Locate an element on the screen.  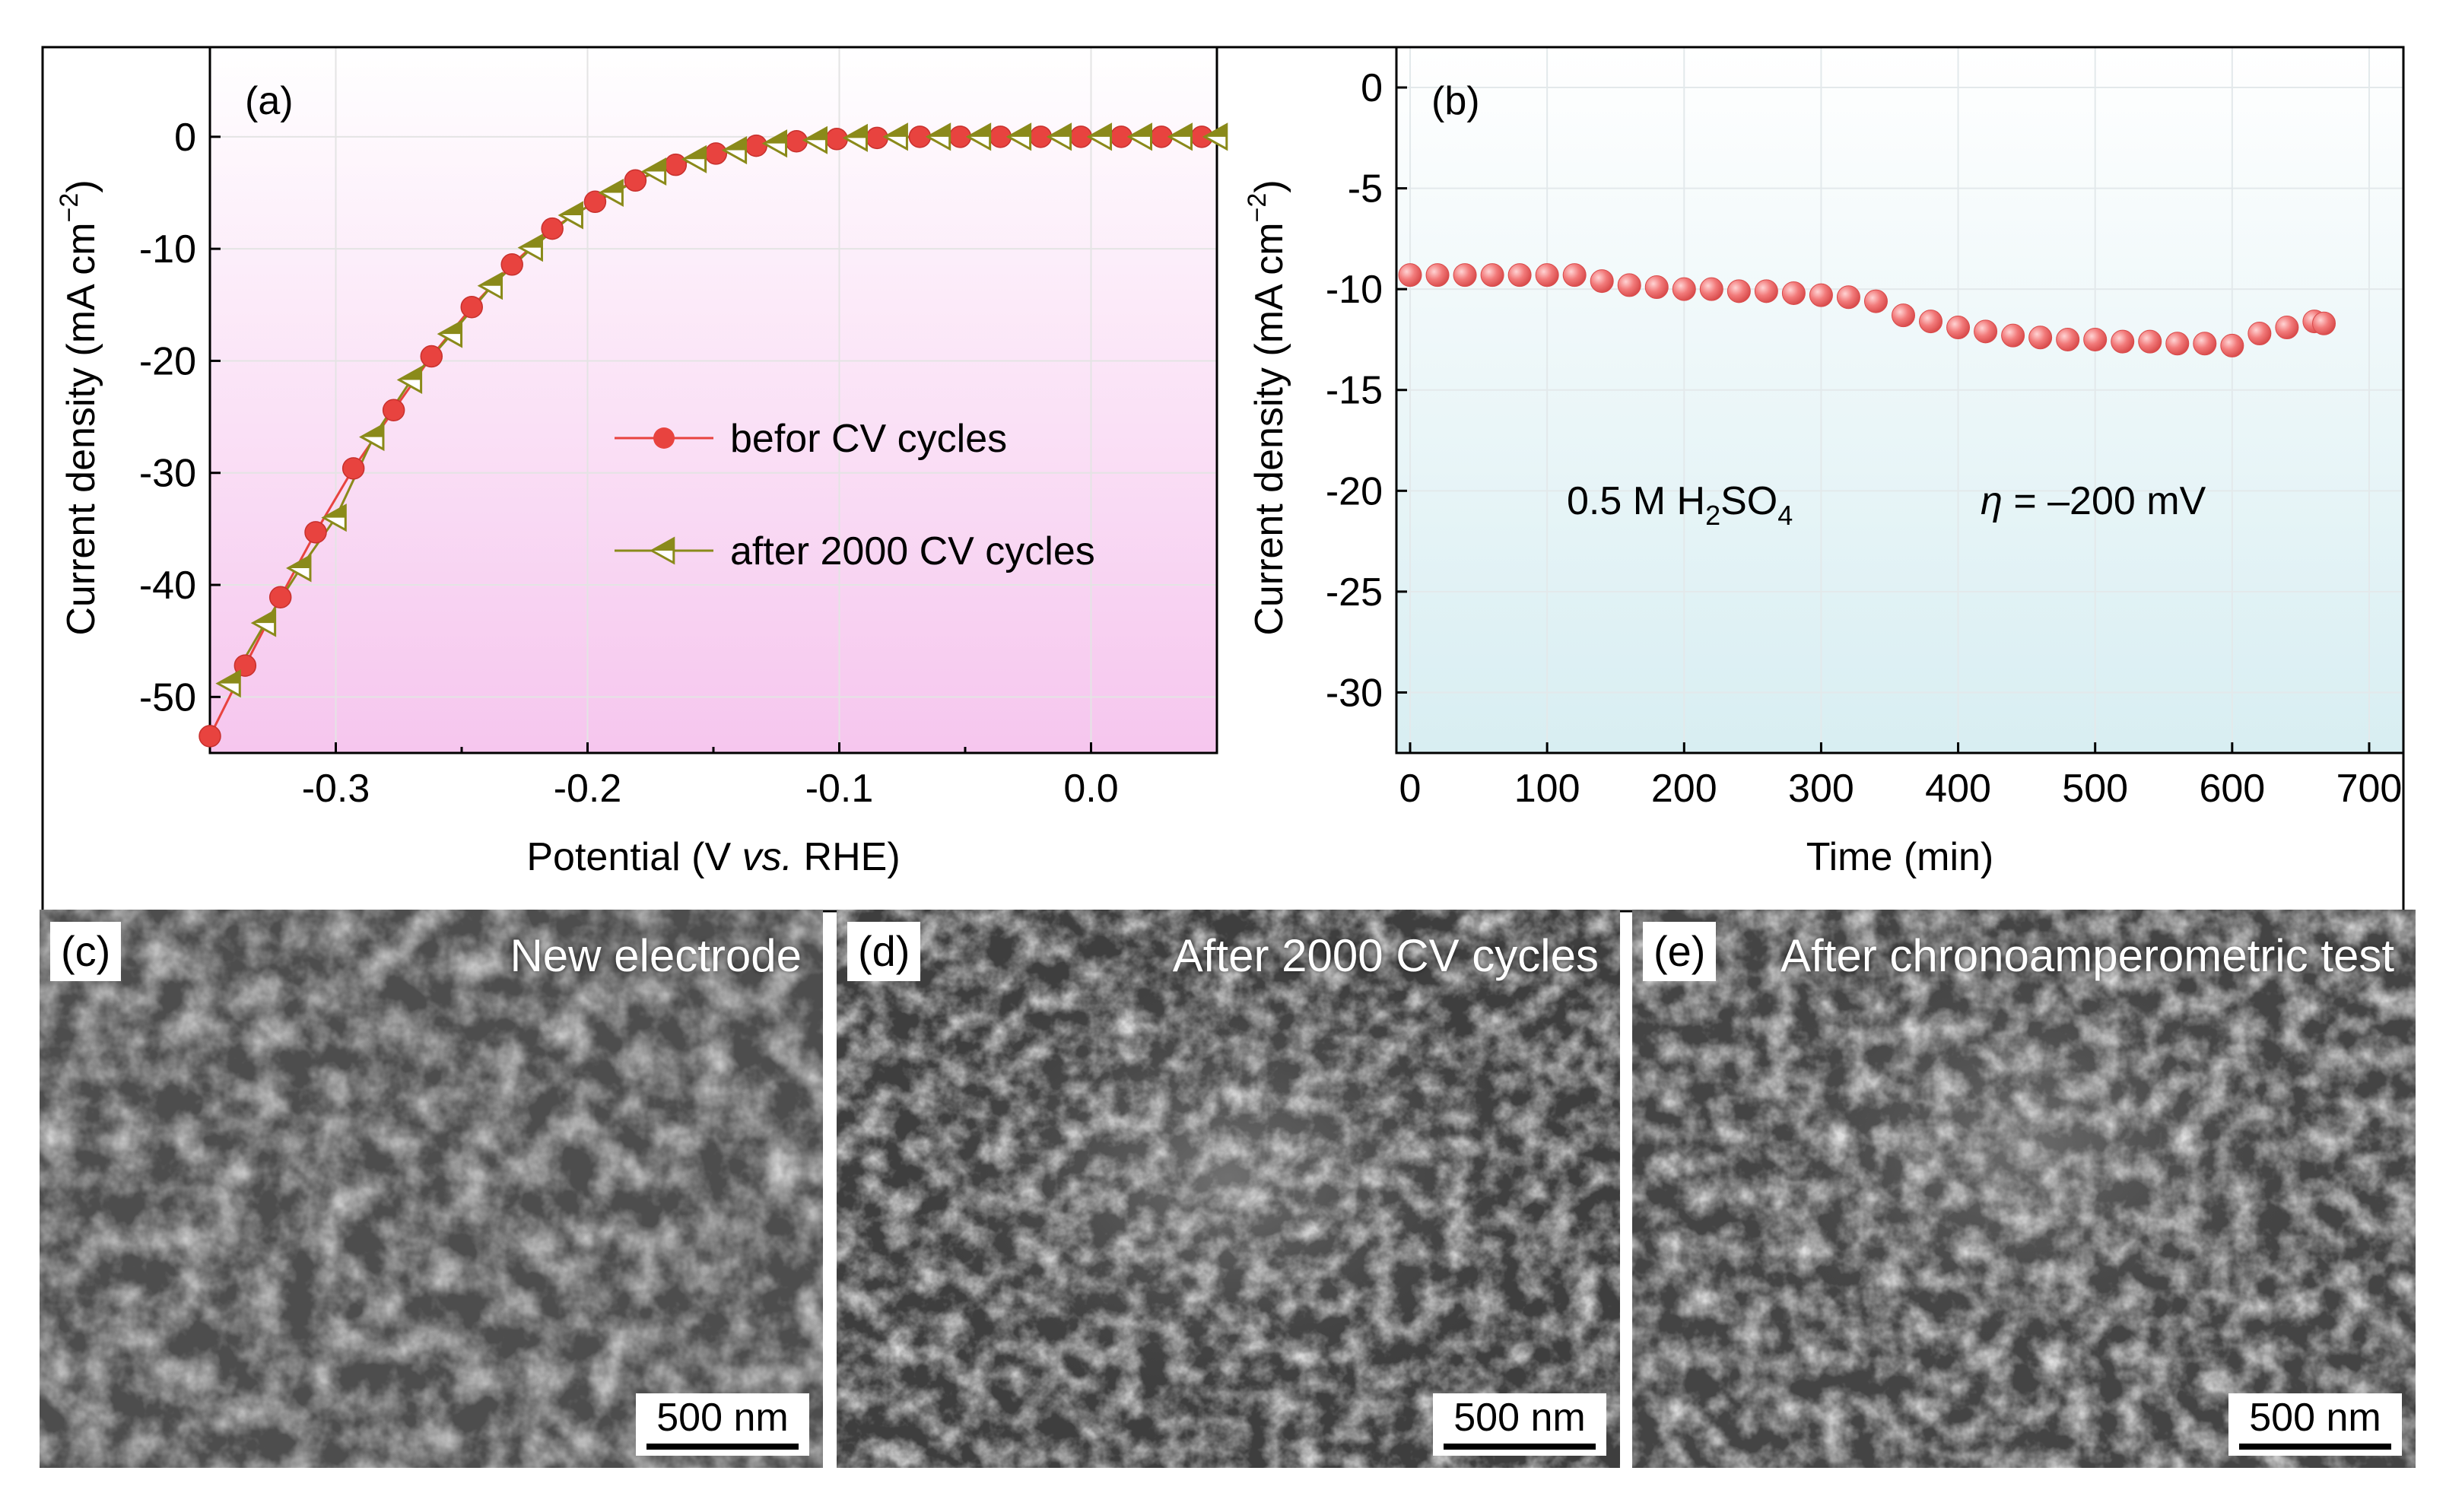
b-ytick-label-5: -25 is located at coordinates (1354, 592).